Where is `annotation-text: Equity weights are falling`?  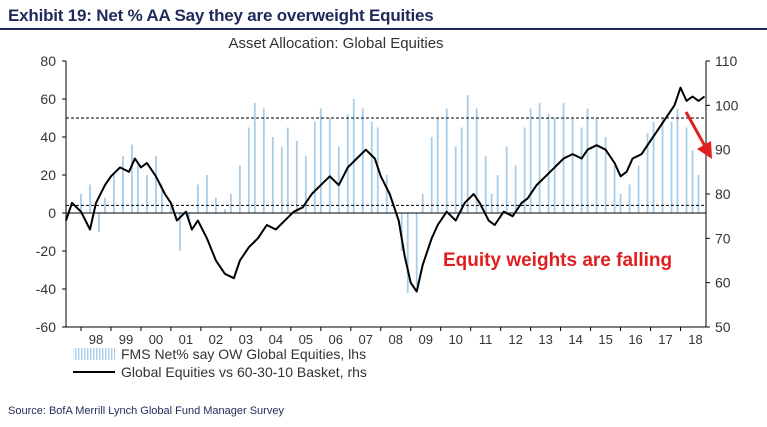 annotation-text: Equity weights are falling is located at coordinates (557, 260).